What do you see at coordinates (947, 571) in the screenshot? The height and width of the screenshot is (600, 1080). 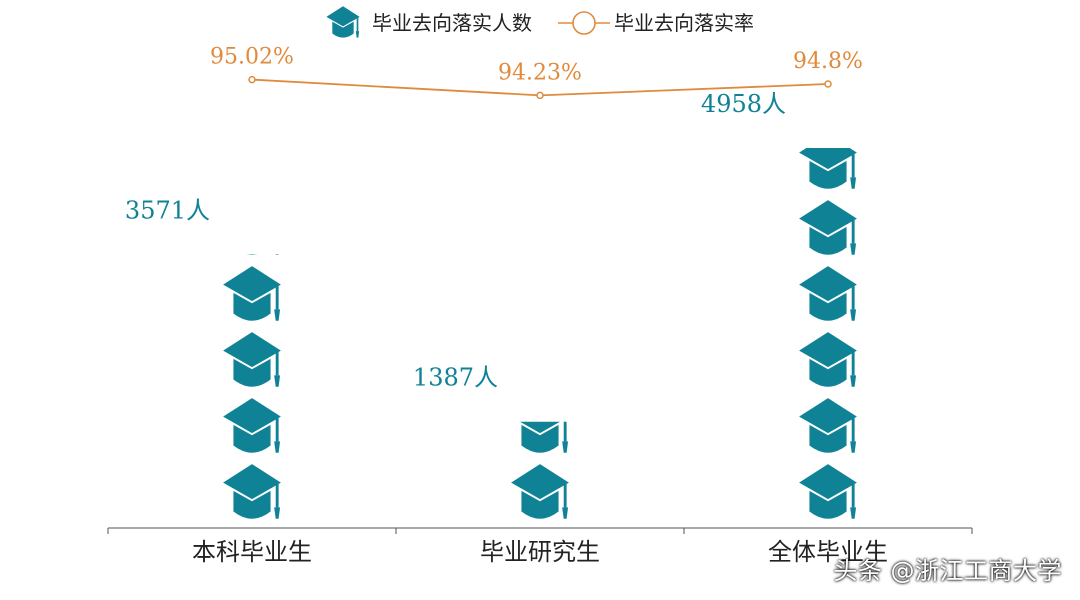 I see `watermark: 头条 @浙江工商大学` at bounding box center [947, 571].